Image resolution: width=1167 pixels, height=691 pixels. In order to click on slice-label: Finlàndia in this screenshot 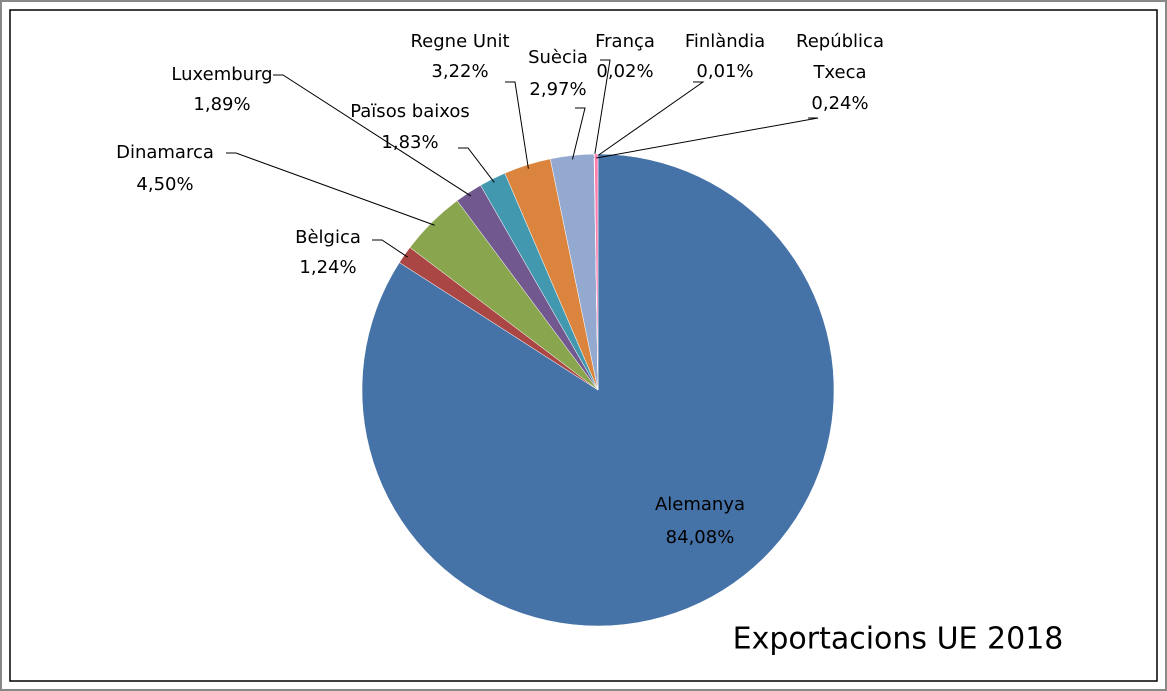, I will do `click(725, 41)`.